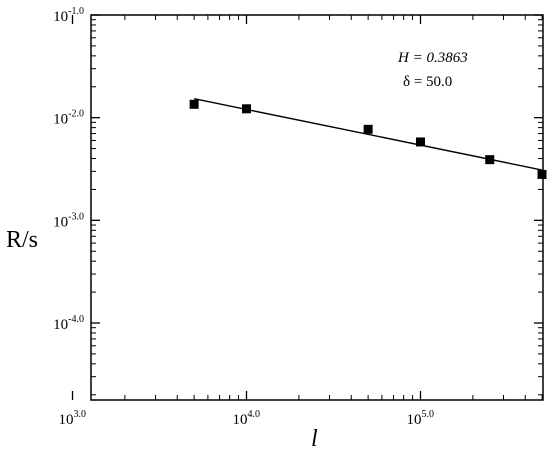 This screenshot has height=455, width=550. Describe the element at coordinates (73, 418) in the screenshot. I see `x-tick-label: 103.0` at that location.